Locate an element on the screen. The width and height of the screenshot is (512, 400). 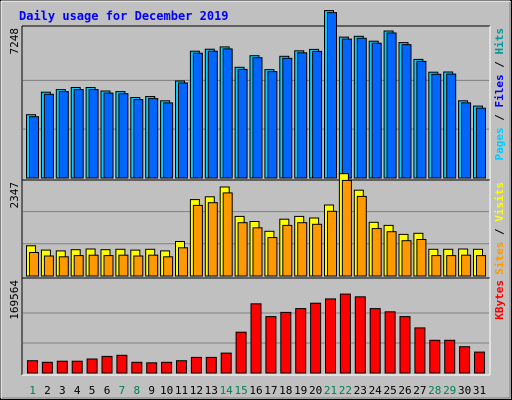
x-tick-label: 28 is located at coordinates (434, 390).